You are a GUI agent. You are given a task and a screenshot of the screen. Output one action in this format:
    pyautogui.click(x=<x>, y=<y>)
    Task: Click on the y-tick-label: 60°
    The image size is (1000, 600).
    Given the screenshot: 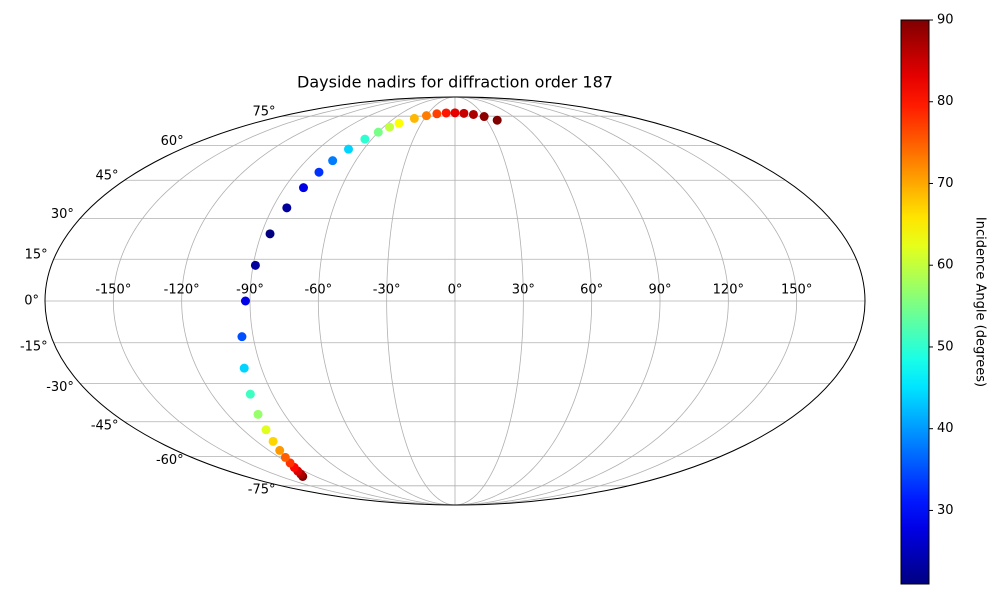 What is the action you would take?
    pyautogui.click(x=172, y=141)
    